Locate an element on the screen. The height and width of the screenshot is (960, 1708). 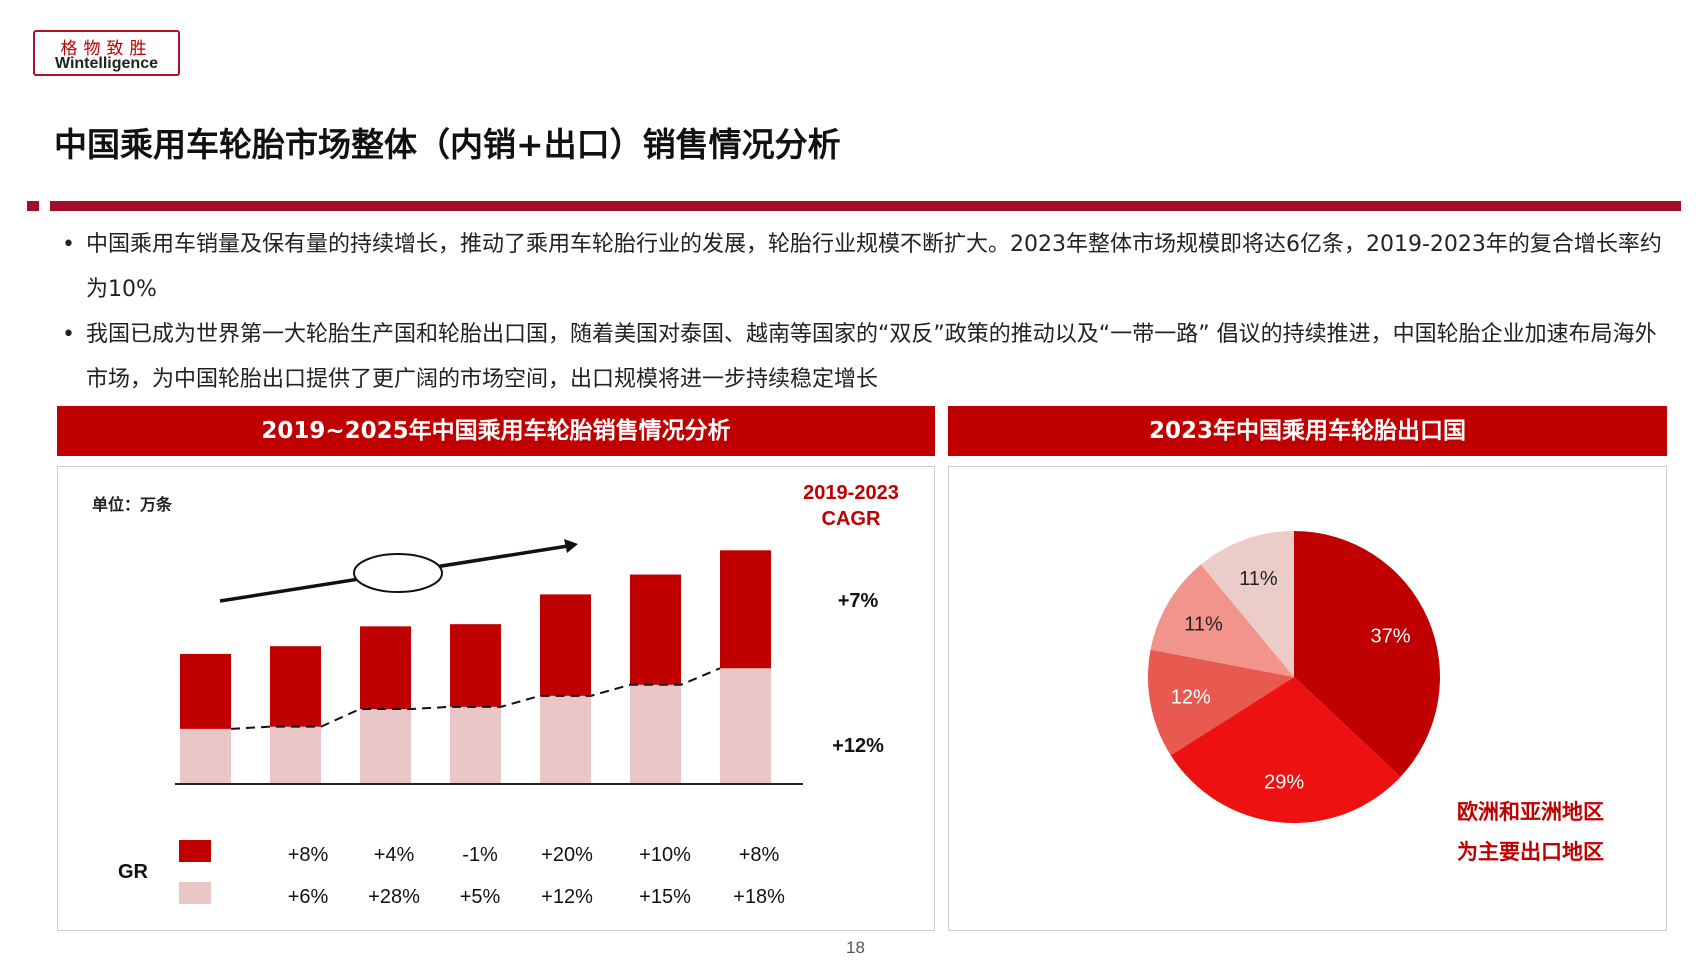
cagr-title-line2: CAGR is located at coordinates (851, 519).